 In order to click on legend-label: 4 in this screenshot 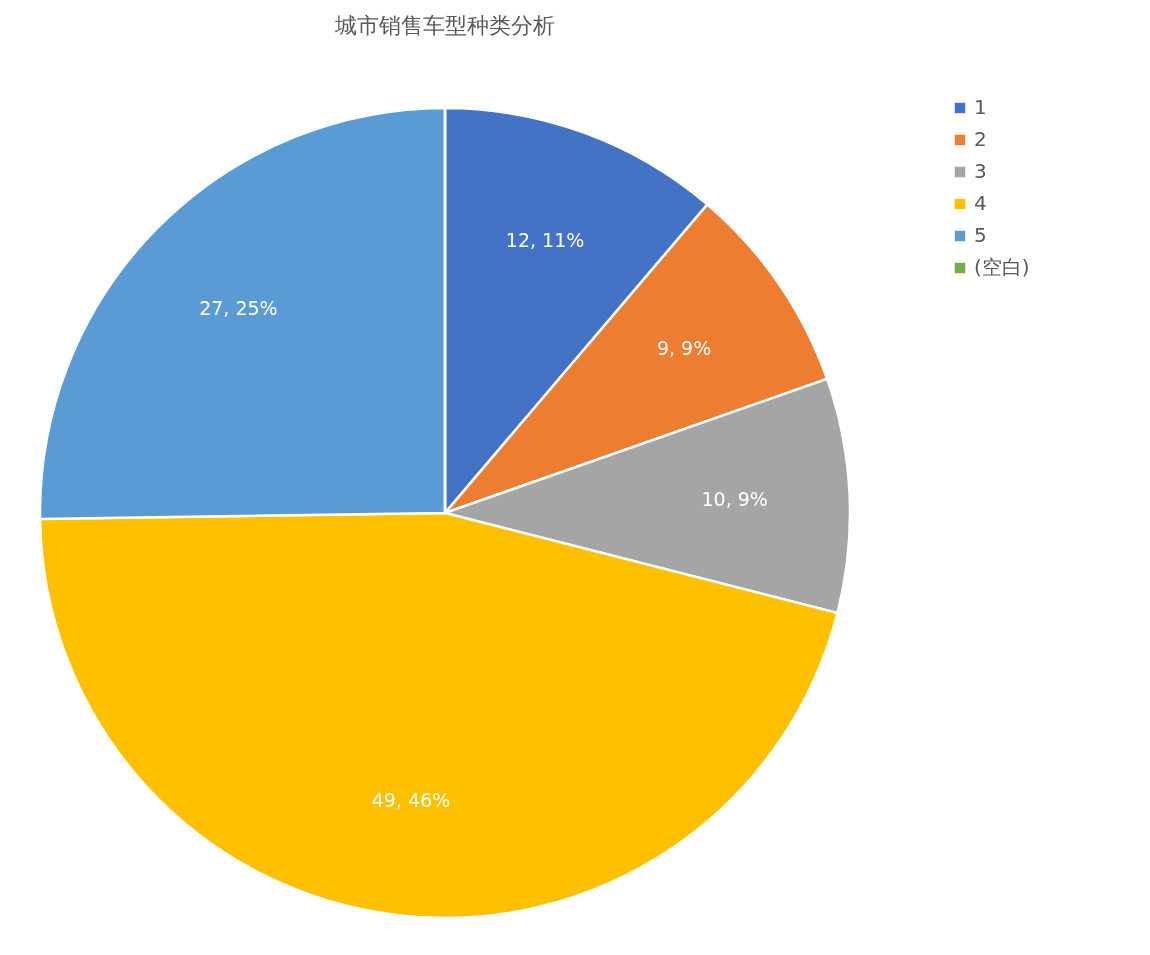, I will do `click(980, 203)`.